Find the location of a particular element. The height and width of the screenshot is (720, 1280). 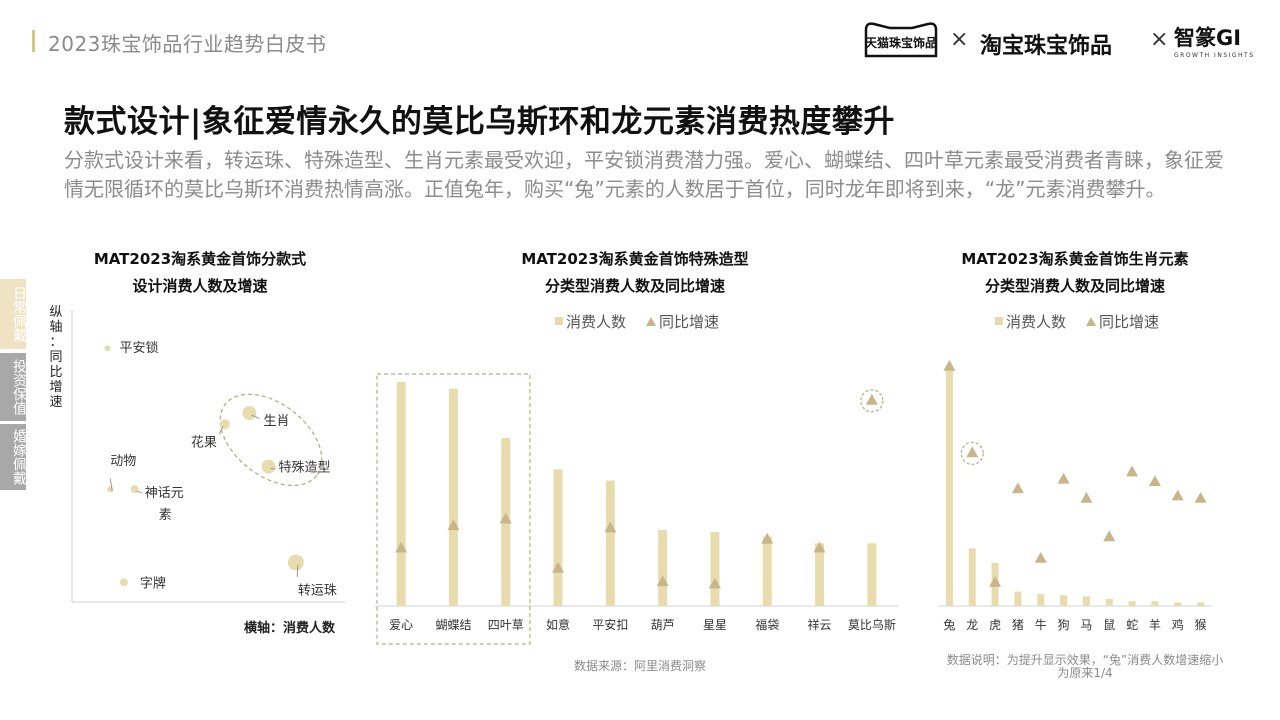

scatter-label-1: 生肖 is located at coordinates (276, 421).